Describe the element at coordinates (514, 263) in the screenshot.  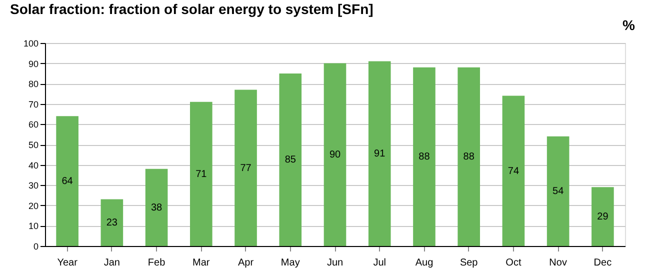
I see `x-tick-label: Oct` at that location.